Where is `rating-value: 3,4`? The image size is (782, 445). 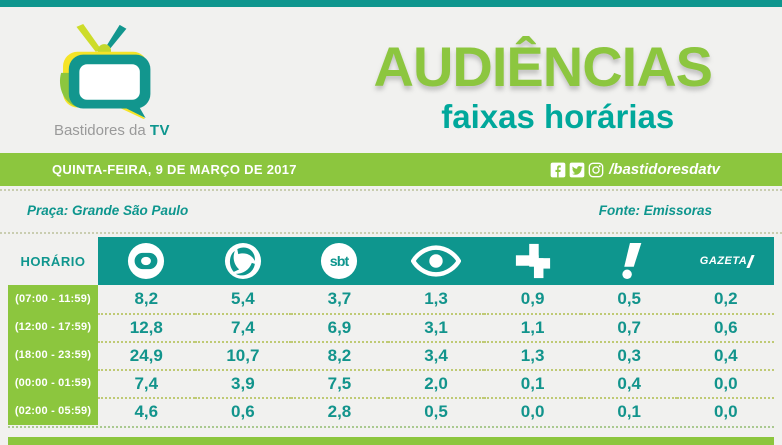 rating-value: 3,4 is located at coordinates (436, 355).